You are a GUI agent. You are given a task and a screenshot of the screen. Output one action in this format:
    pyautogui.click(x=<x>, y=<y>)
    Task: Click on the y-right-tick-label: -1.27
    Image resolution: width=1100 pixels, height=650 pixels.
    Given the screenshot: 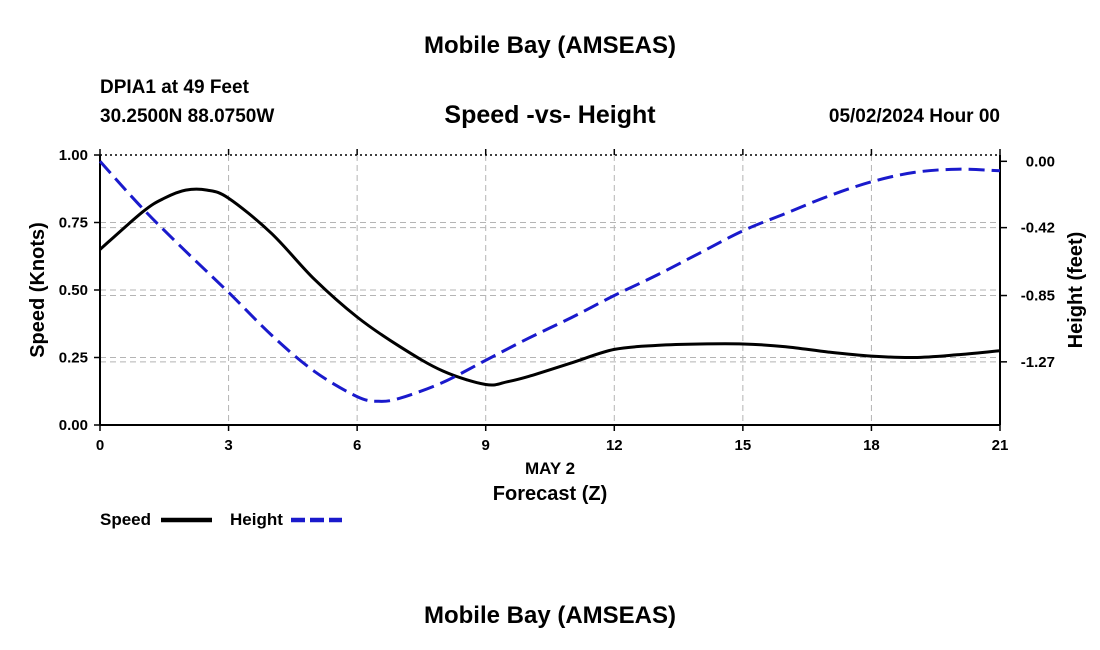 What is the action you would take?
    pyautogui.click(x=1038, y=362)
    